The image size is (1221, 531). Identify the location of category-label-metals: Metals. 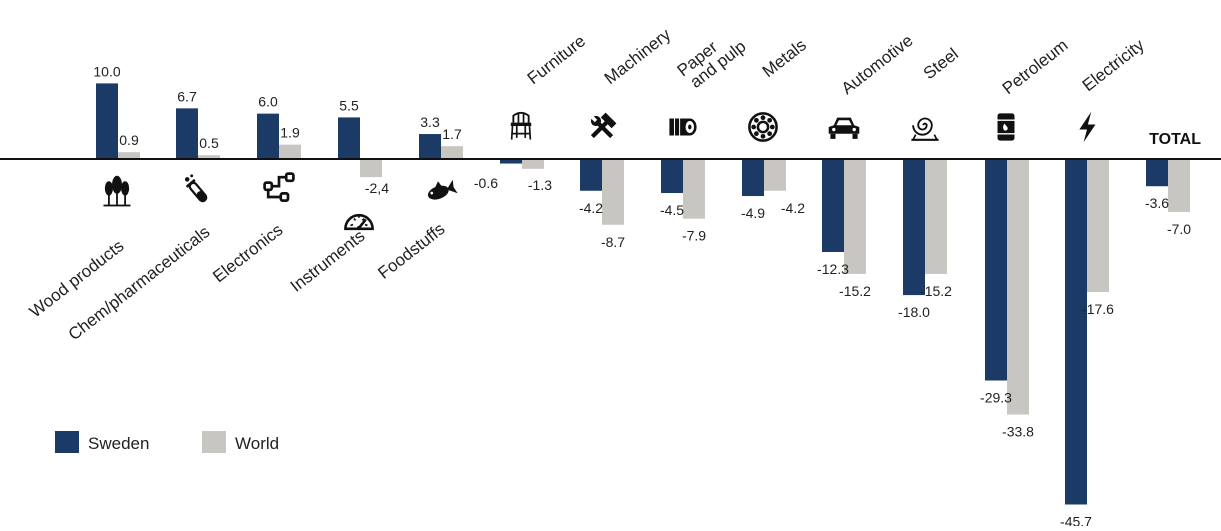
(784, 58).